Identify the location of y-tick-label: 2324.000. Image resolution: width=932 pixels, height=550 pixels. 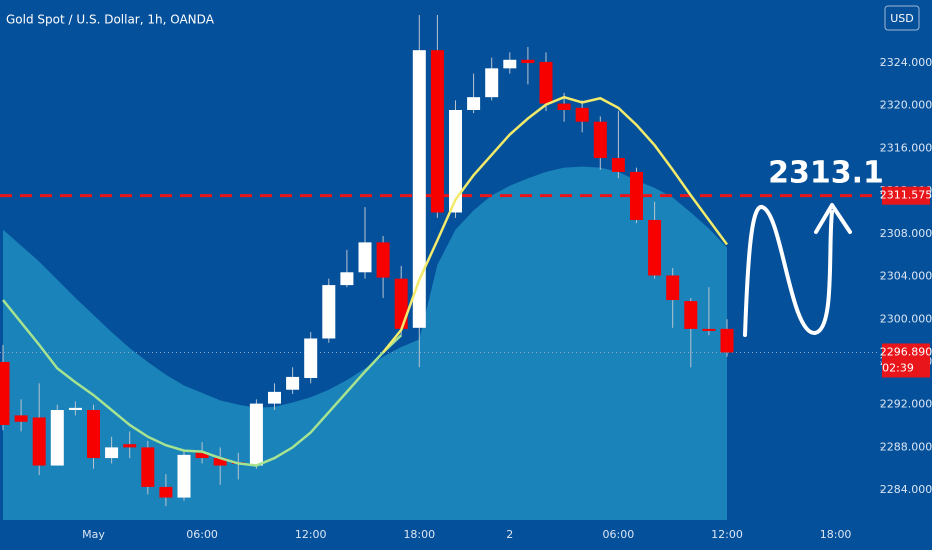
(906, 62).